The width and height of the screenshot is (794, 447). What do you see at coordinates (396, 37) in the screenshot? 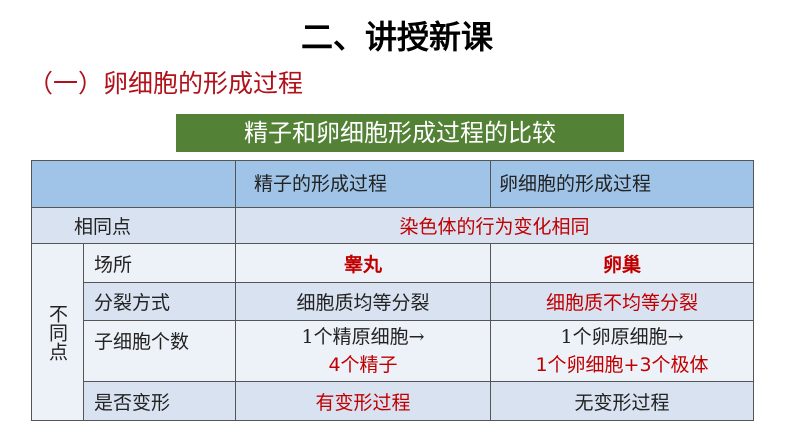
I see `page-title: 二、讲授新课` at bounding box center [396, 37].